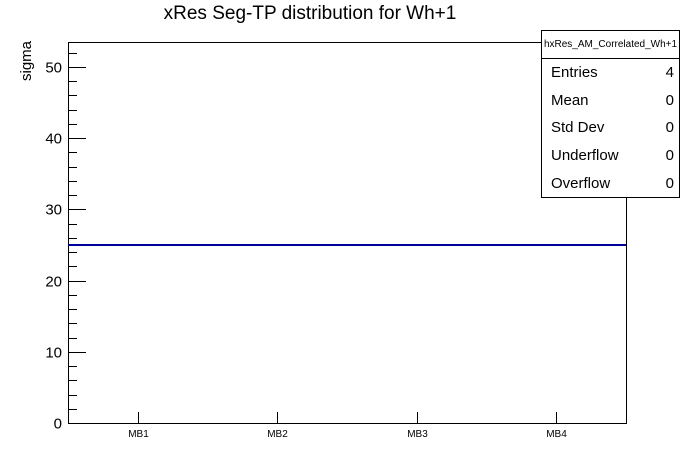 This screenshot has width=696, height=472. I want to click on x-tick-label: MB1, so click(138, 434).